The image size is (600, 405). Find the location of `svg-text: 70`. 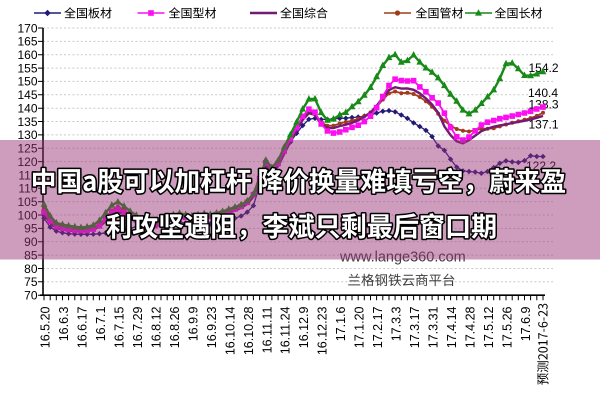

svg-text: 70 is located at coordinates (31, 296).